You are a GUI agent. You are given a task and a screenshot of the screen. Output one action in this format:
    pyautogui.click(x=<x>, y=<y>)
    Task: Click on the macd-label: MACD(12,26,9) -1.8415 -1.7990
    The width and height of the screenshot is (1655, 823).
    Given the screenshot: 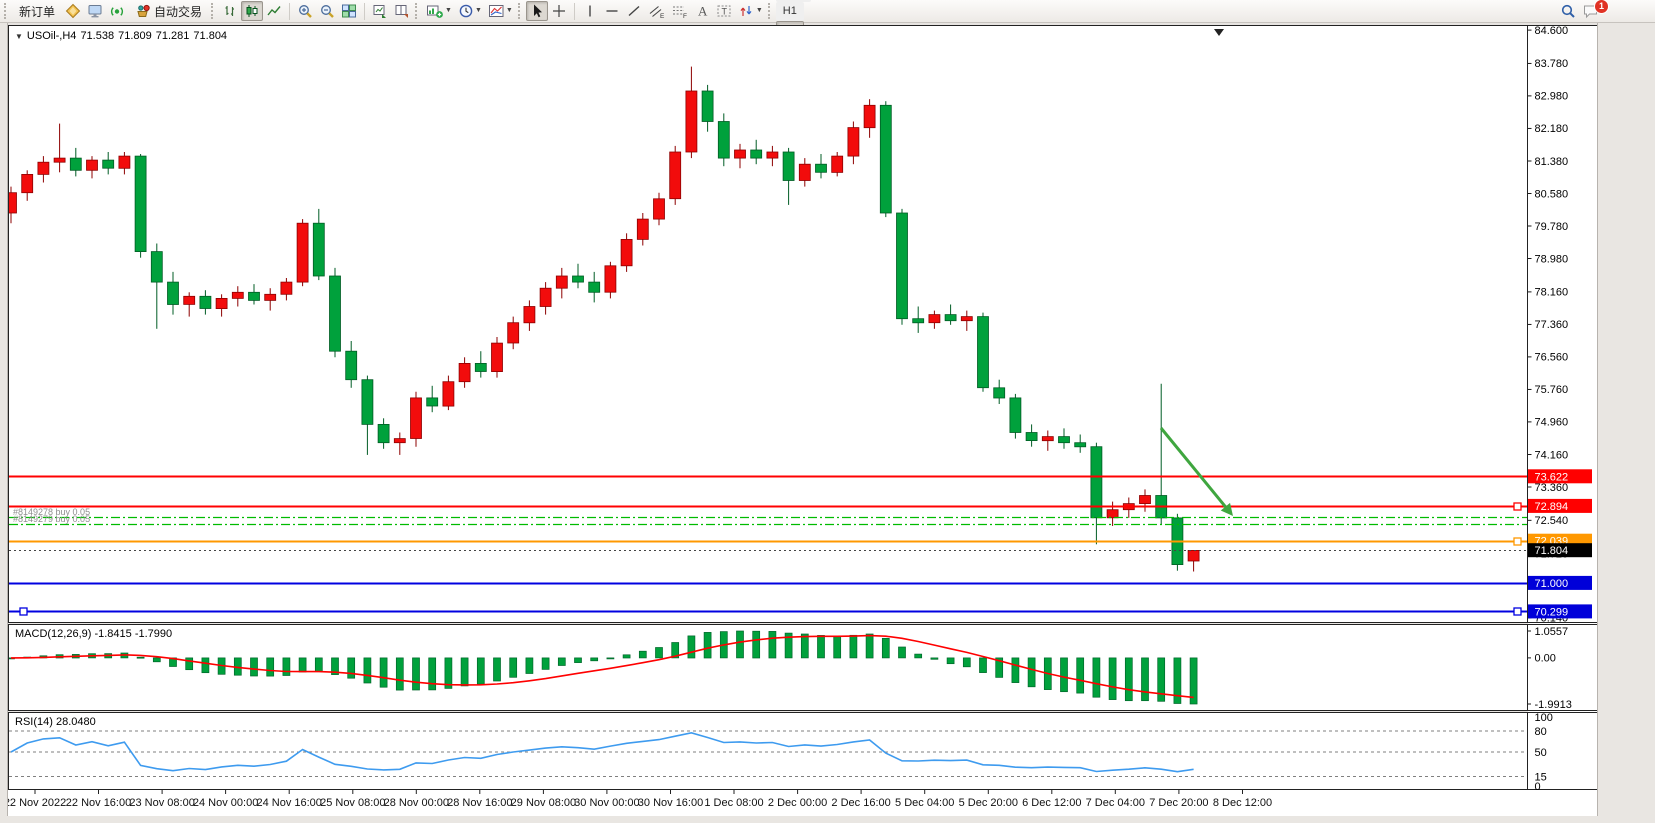 What is the action you would take?
    pyautogui.click(x=94, y=634)
    